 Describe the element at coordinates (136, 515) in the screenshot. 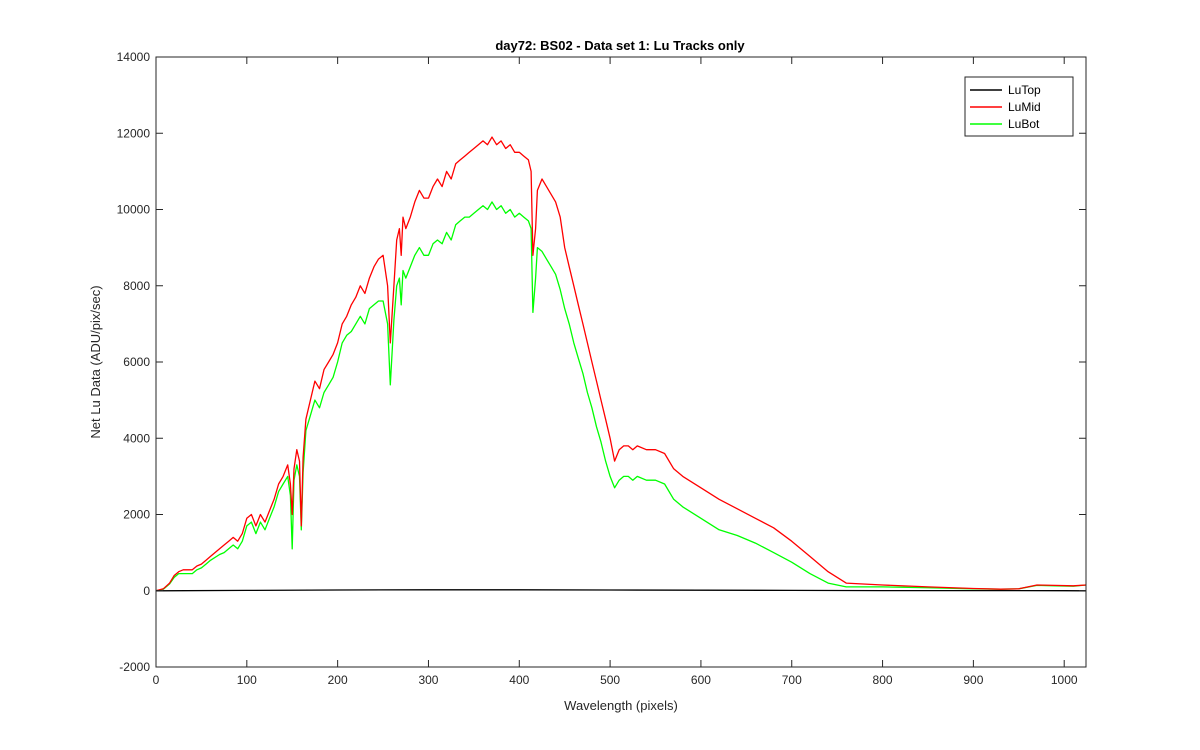

I see `y-tick-label: 2000` at that location.